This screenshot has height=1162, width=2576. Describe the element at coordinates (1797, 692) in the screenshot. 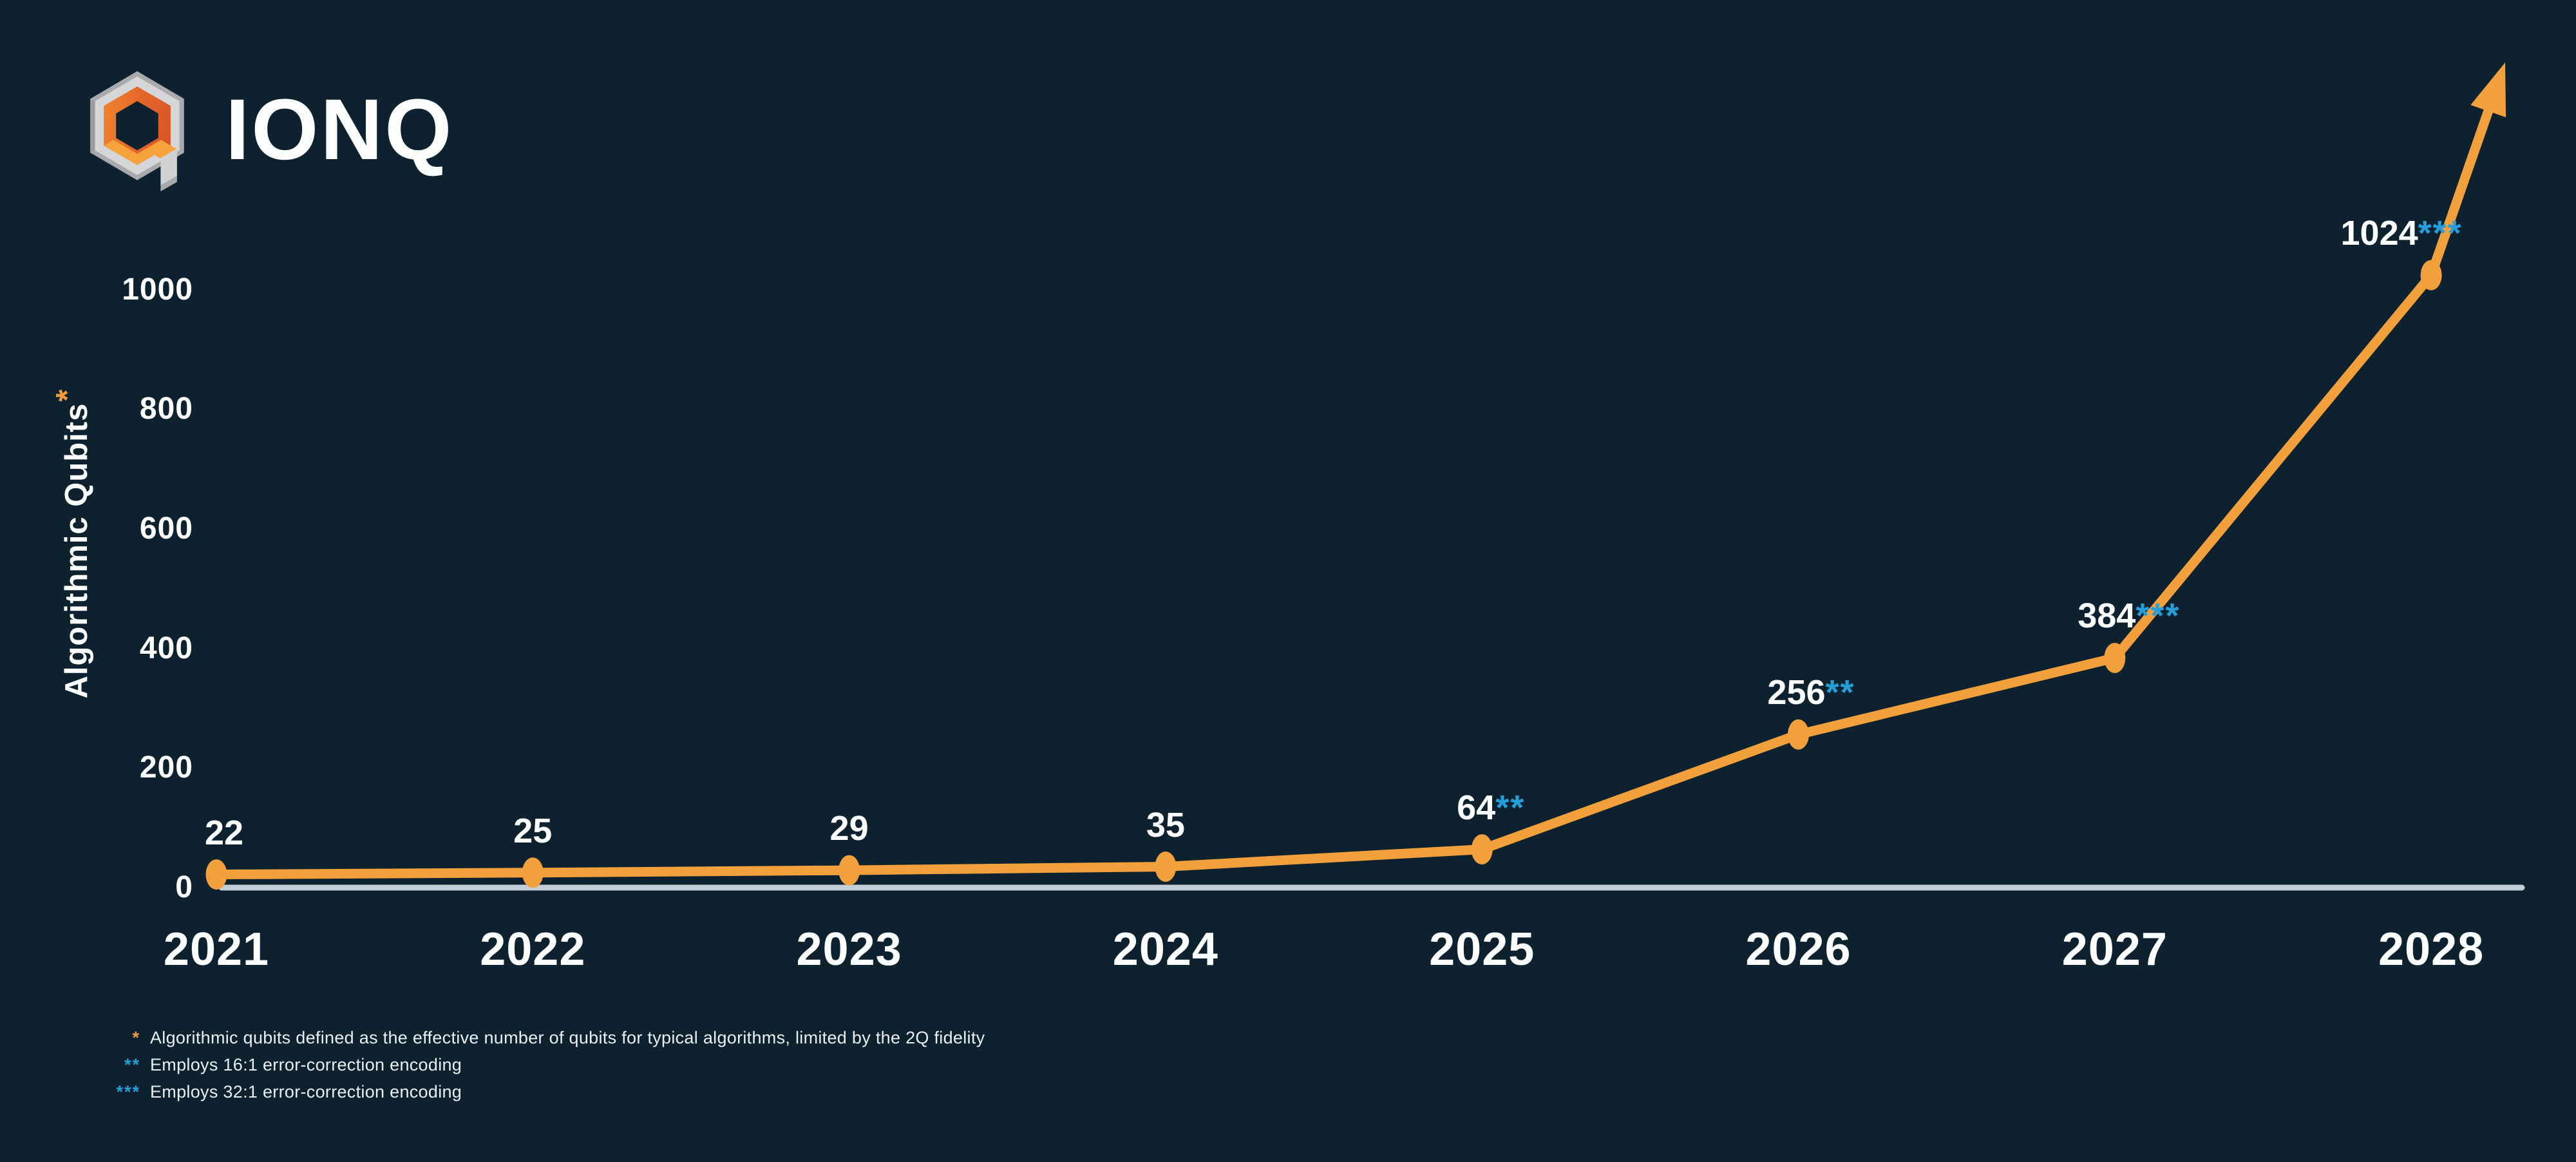

I see `data-point-value: 256` at that location.